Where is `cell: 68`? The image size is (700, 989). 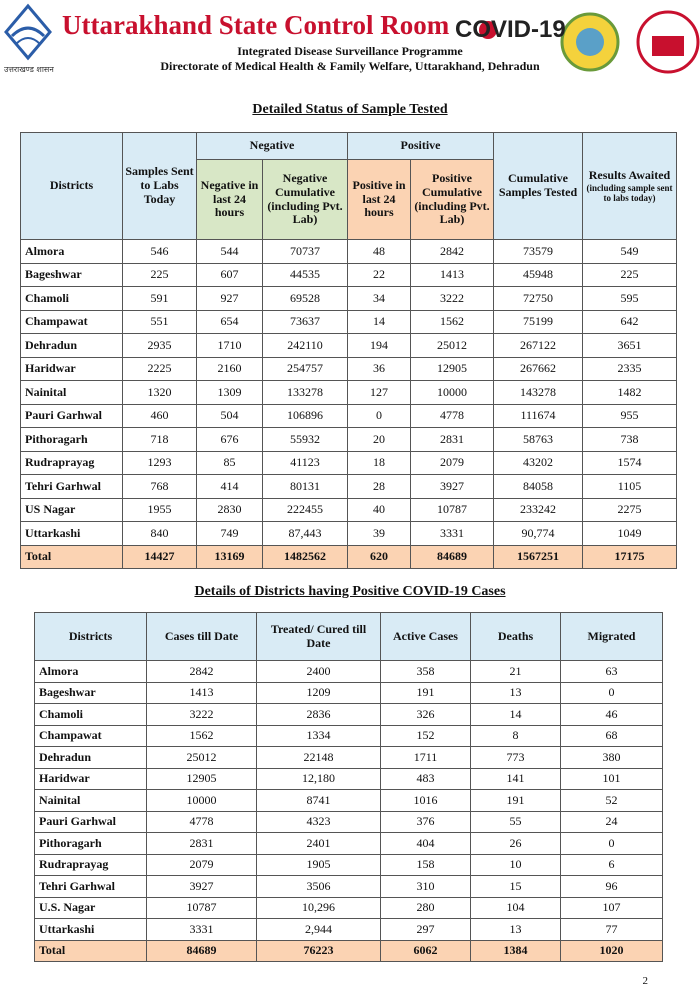
cell: 68 is located at coordinates (611, 735).